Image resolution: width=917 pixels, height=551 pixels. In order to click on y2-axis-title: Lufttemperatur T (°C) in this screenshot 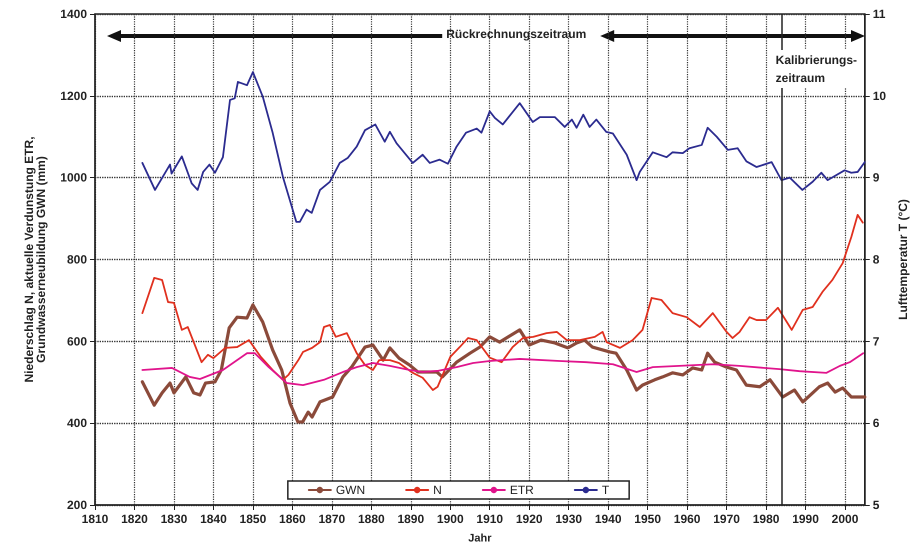, I will do `click(903, 259)`.